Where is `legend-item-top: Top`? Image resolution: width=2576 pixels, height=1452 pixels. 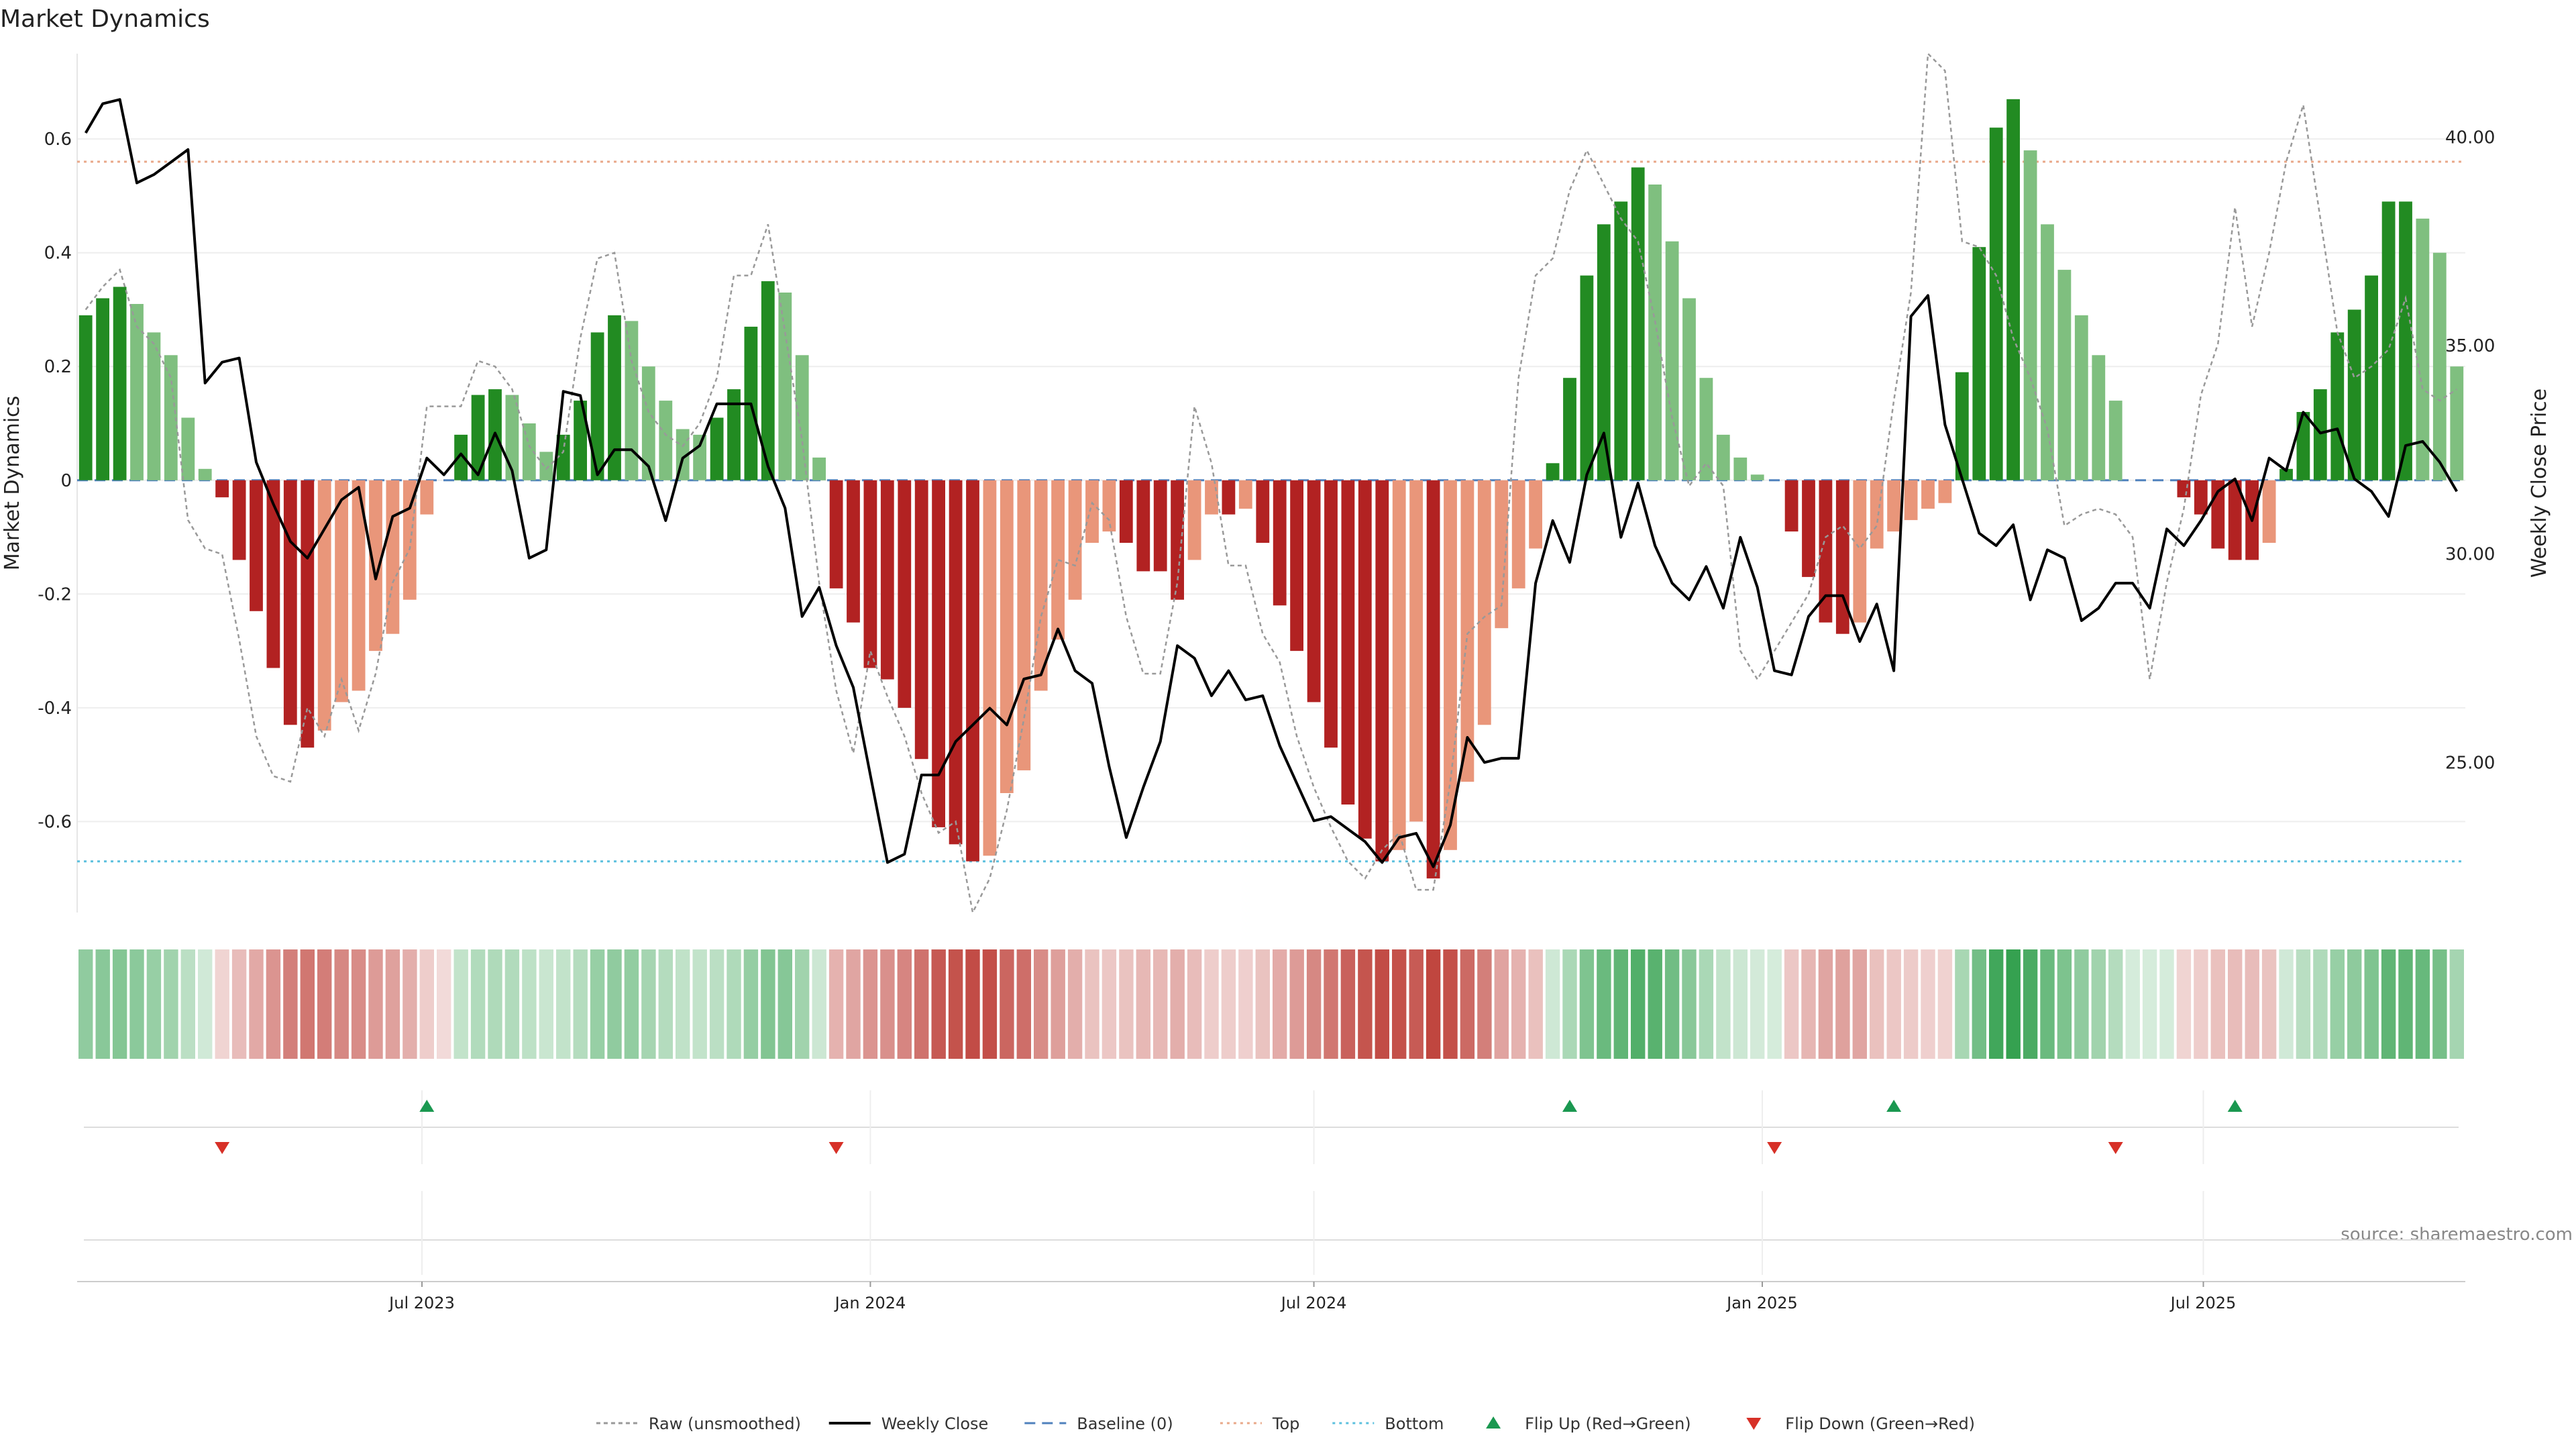 legend-item-top: Top is located at coordinates (1259, 1424).